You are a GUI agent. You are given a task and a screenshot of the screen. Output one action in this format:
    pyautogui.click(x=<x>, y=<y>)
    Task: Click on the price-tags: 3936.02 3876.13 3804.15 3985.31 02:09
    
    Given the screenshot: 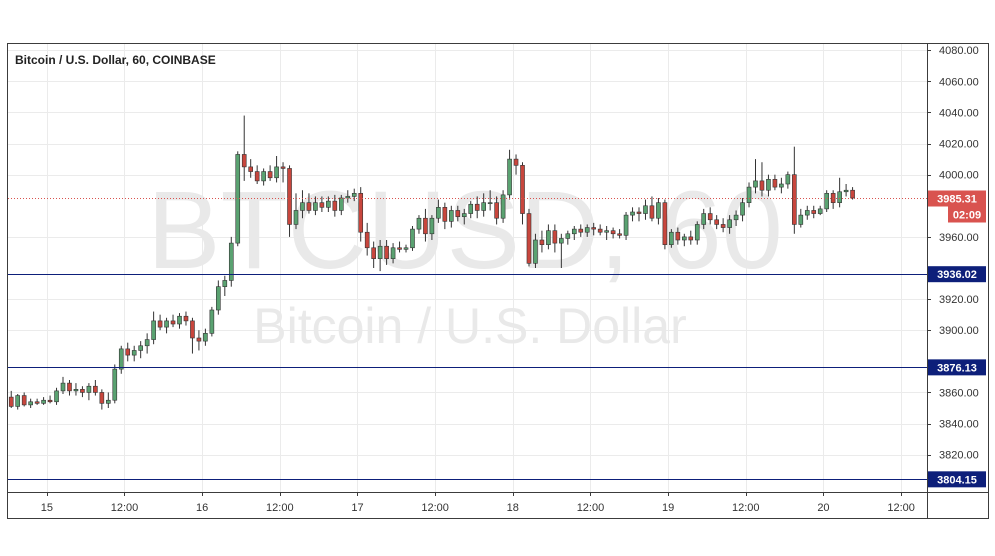 What is the action you would take?
    pyautogui.click(x=957, y=339)
    